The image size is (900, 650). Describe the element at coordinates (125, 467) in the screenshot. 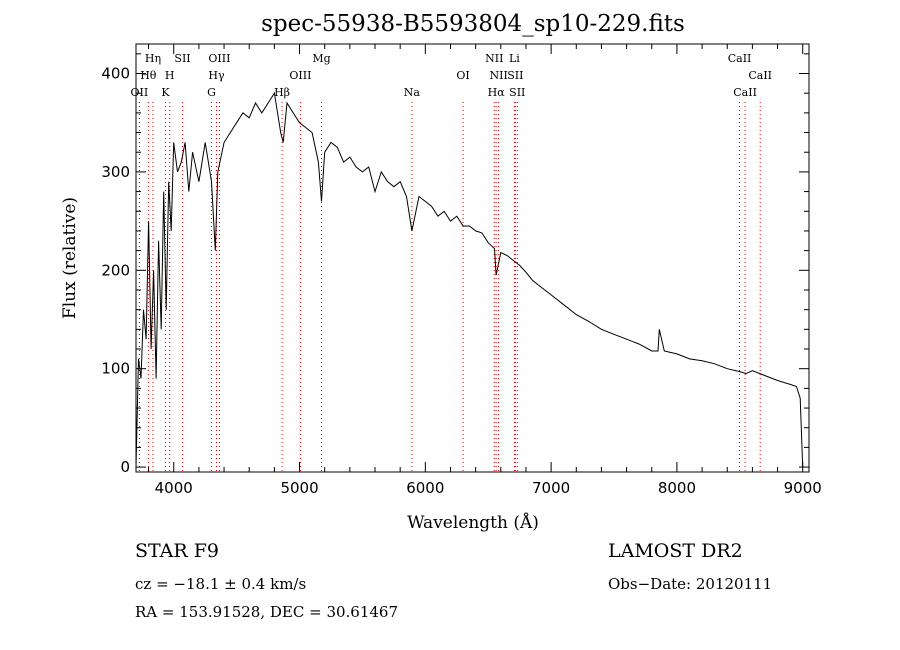

I see `y-tick-label: 0` at that location.